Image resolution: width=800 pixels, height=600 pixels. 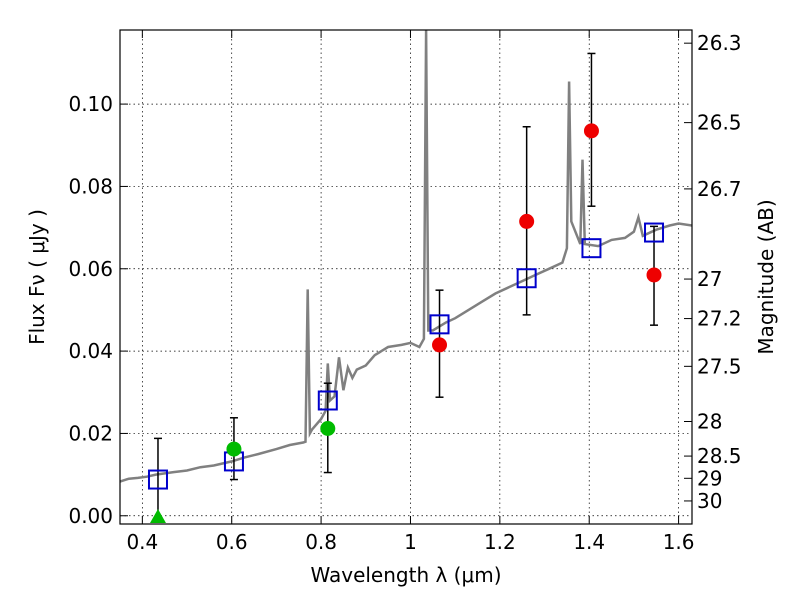 I want to click on y-tick-label: 0.00, so click(x=90, y=516).